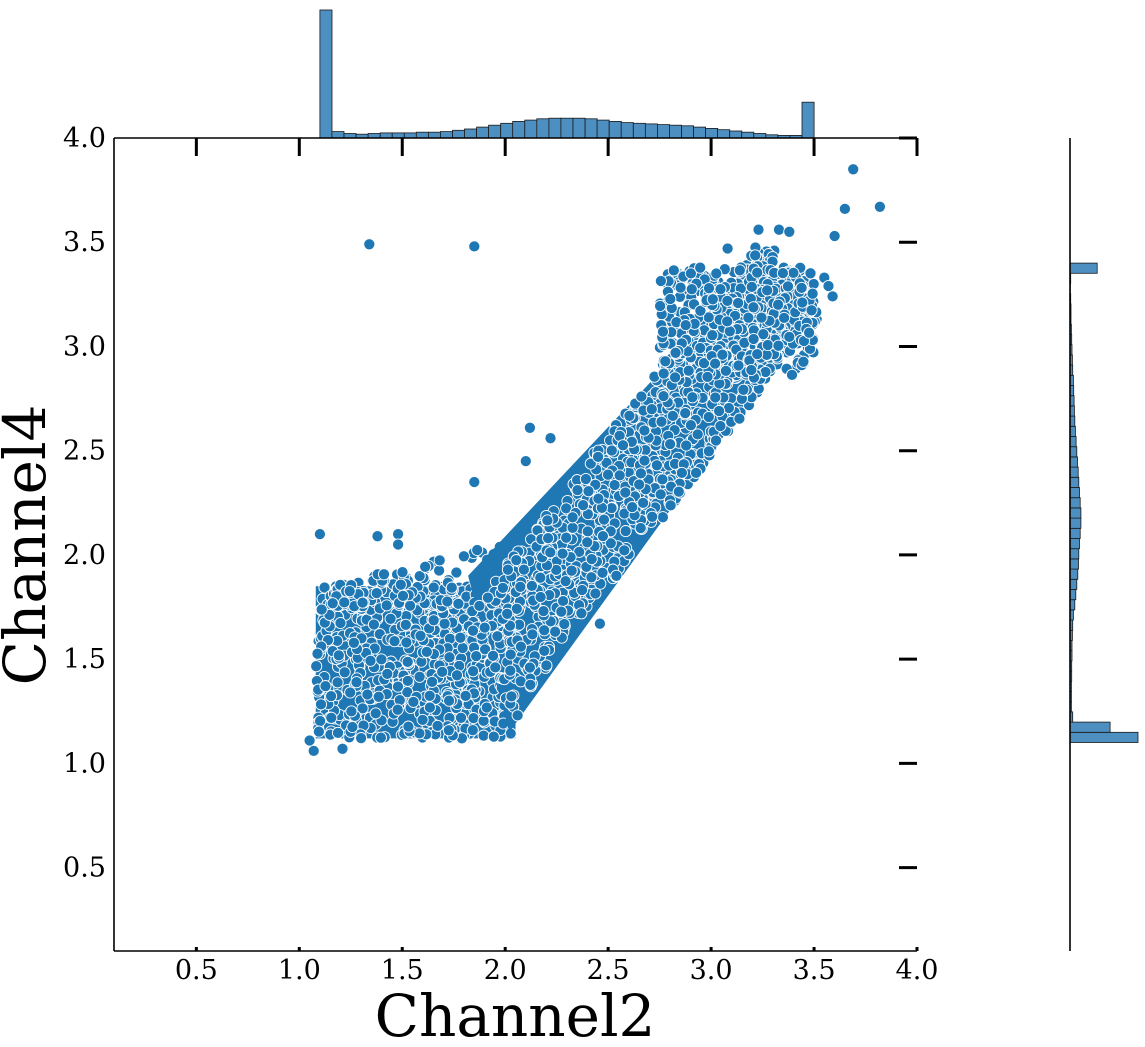 Image resolution: width=1145 pixels, height=1047 pixels. I want to click on x-tick-label: 3.0, so click(711, 970).